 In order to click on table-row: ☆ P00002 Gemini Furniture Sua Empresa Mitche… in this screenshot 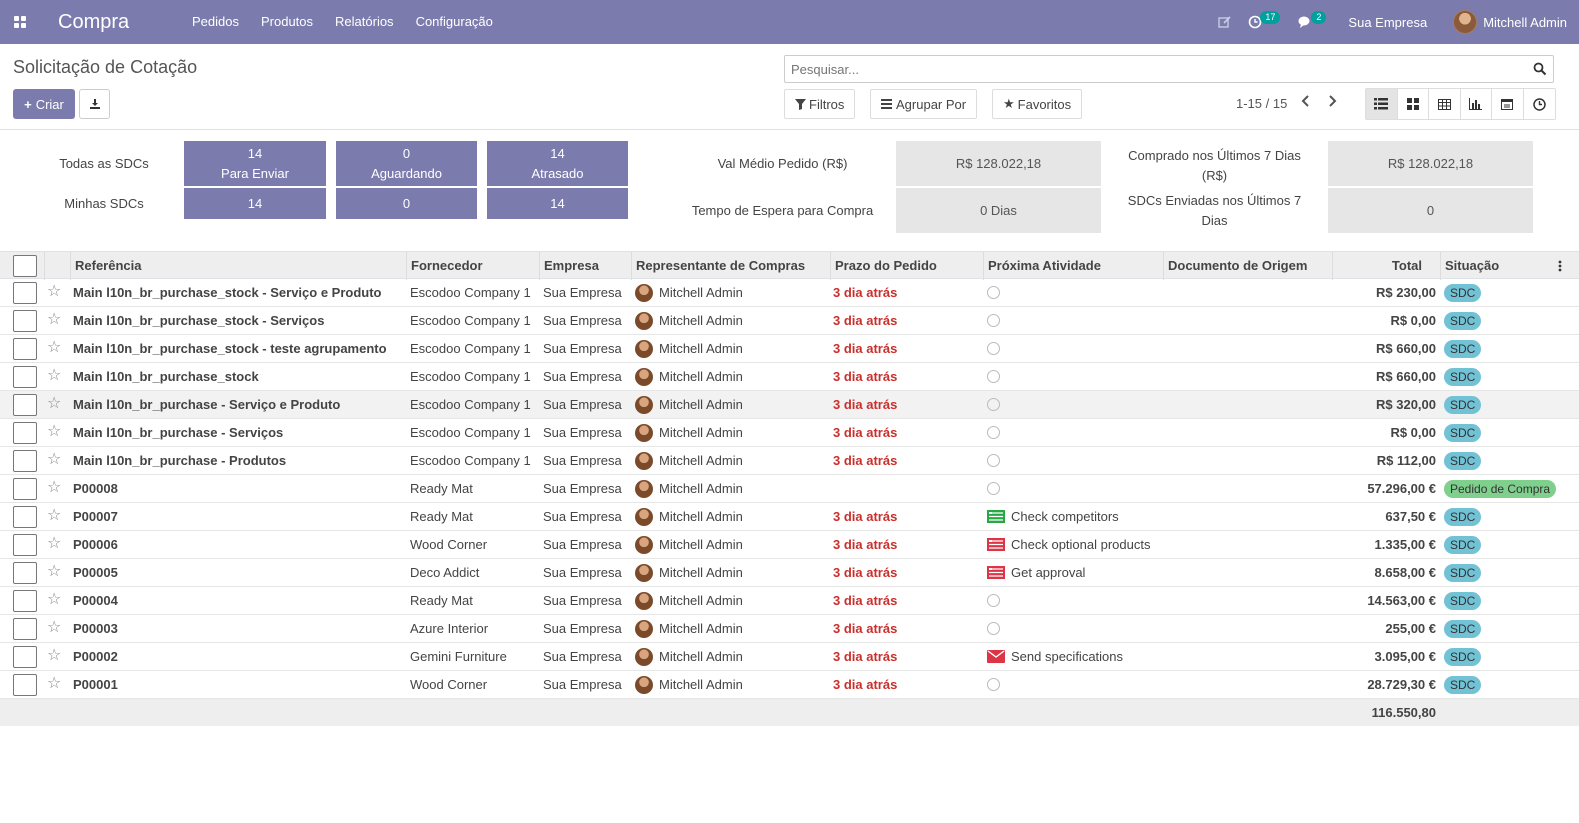, I will do `click(789, 657)`.